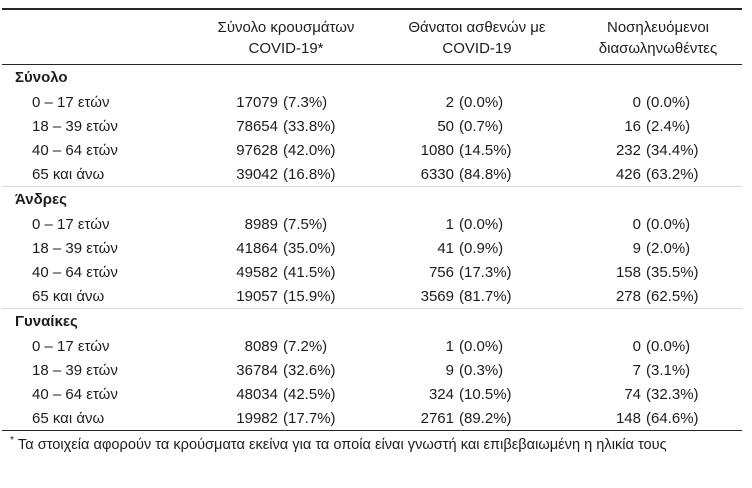  I want to click on intubated-percent: (63.2%), so click(672, 174).